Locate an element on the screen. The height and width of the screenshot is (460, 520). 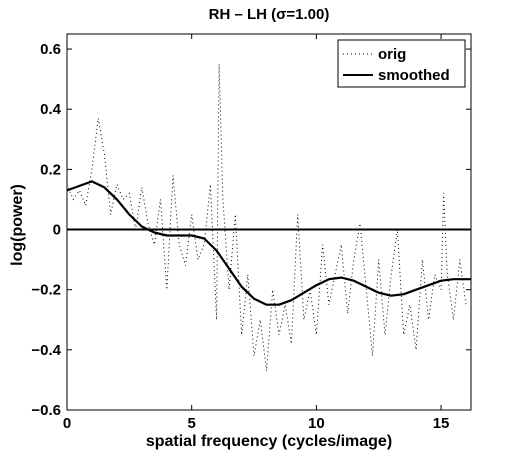
y-tick-label: 0.4 is located at coordinates (51, 109).